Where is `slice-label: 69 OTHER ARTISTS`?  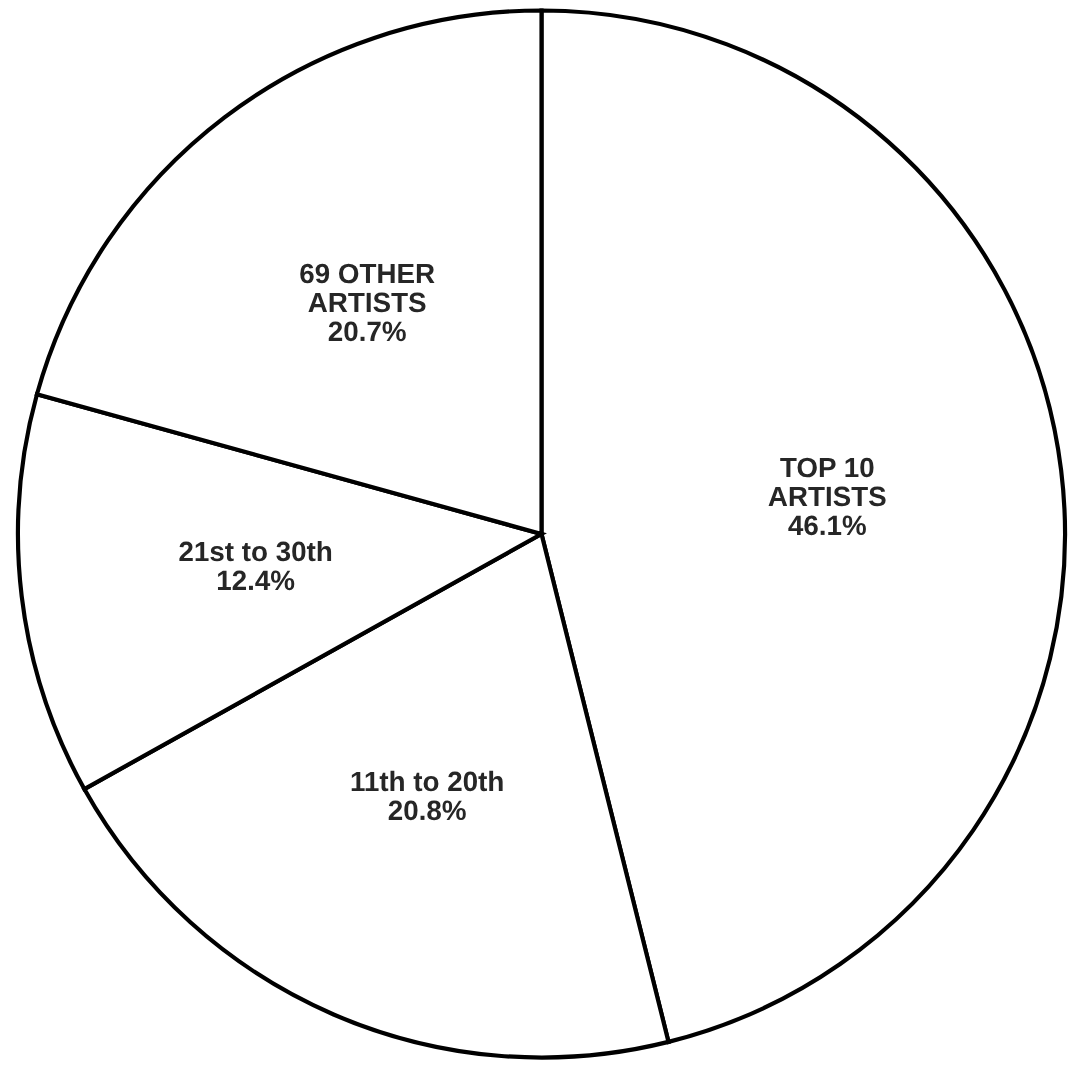
slice-label: 69 OTHER ARTISTS is located at coordinates (367, 288).